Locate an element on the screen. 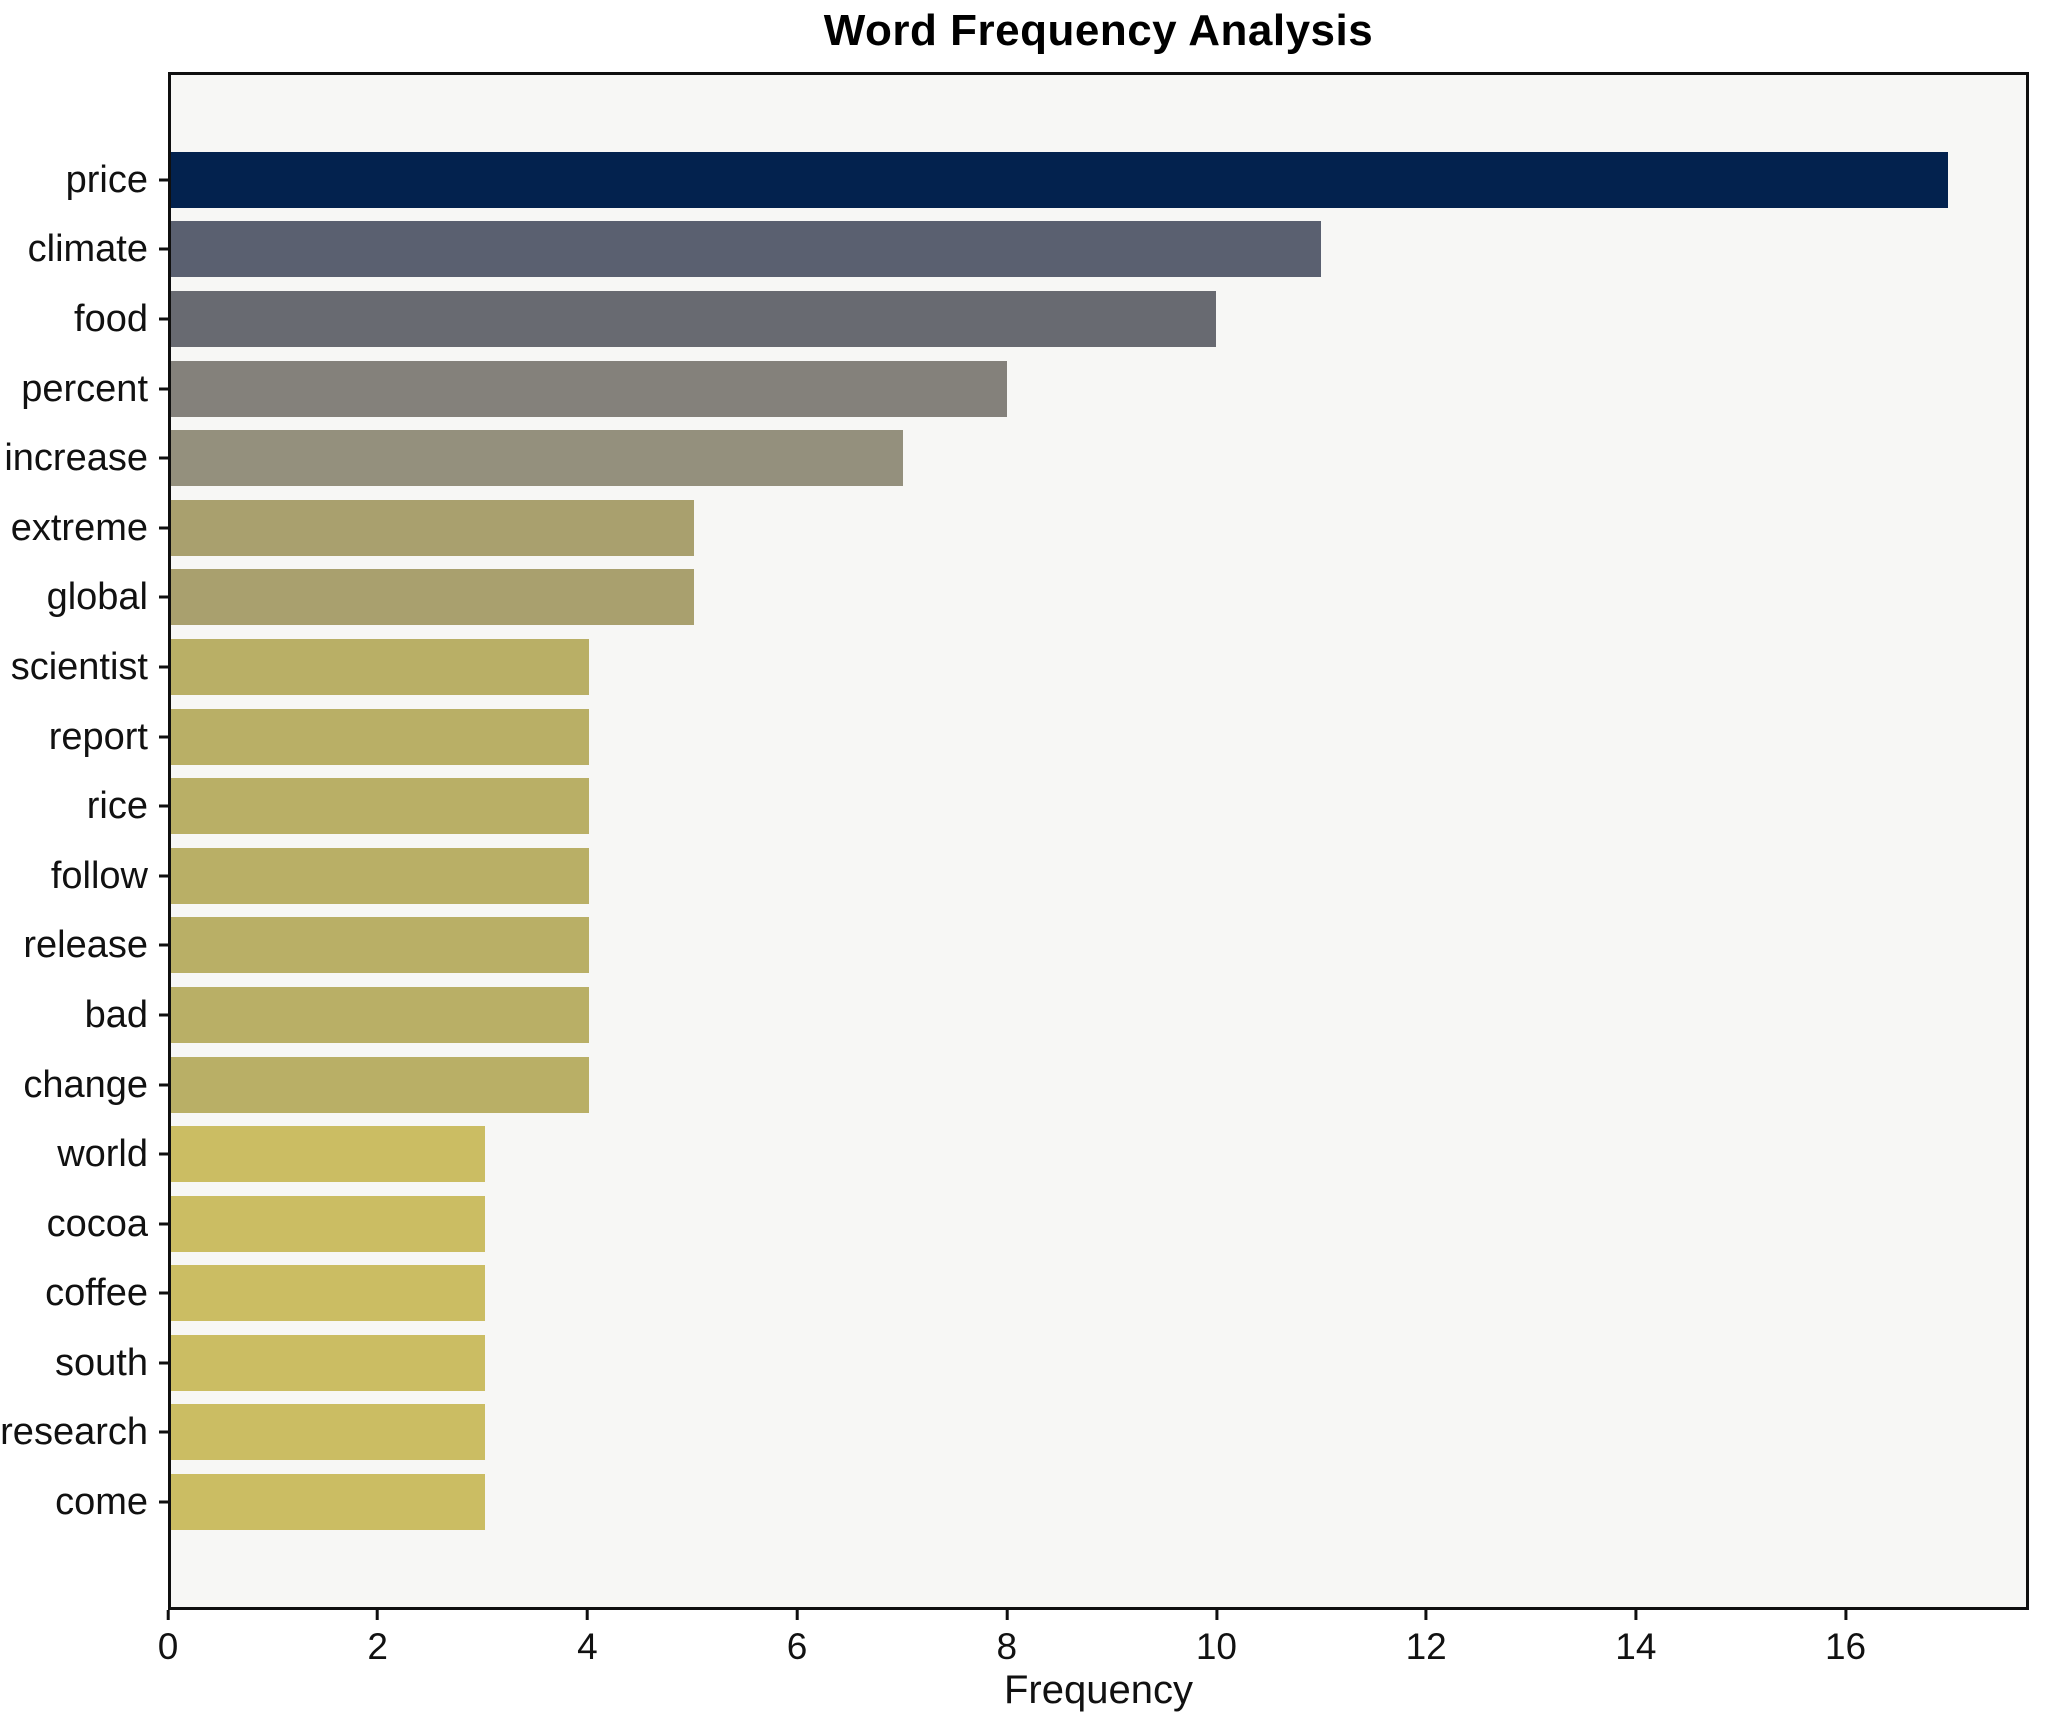 This screenshot has width=2049, height=1722. bar-row-coffee is located at coordinates (1098, 1294).